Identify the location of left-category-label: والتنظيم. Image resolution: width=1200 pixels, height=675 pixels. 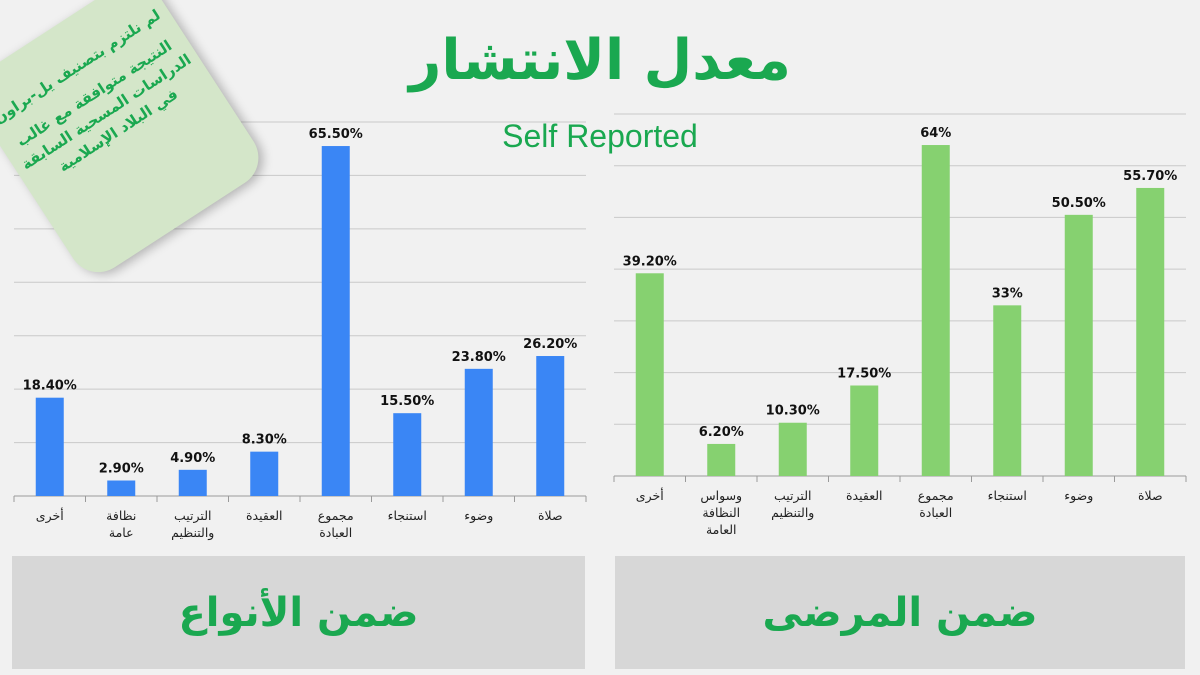
(192, 533).